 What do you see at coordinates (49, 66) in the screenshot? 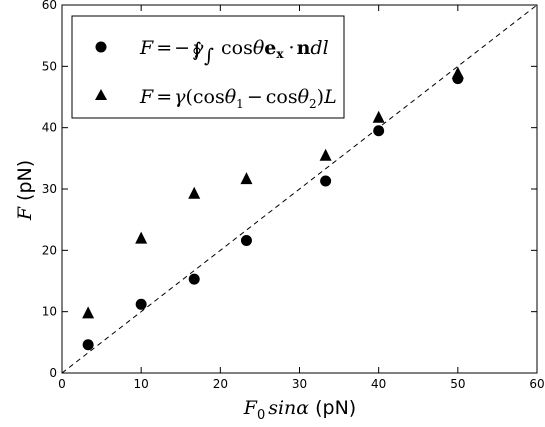
I see `y-tick-label: 50` at bounding box center [49, 66].